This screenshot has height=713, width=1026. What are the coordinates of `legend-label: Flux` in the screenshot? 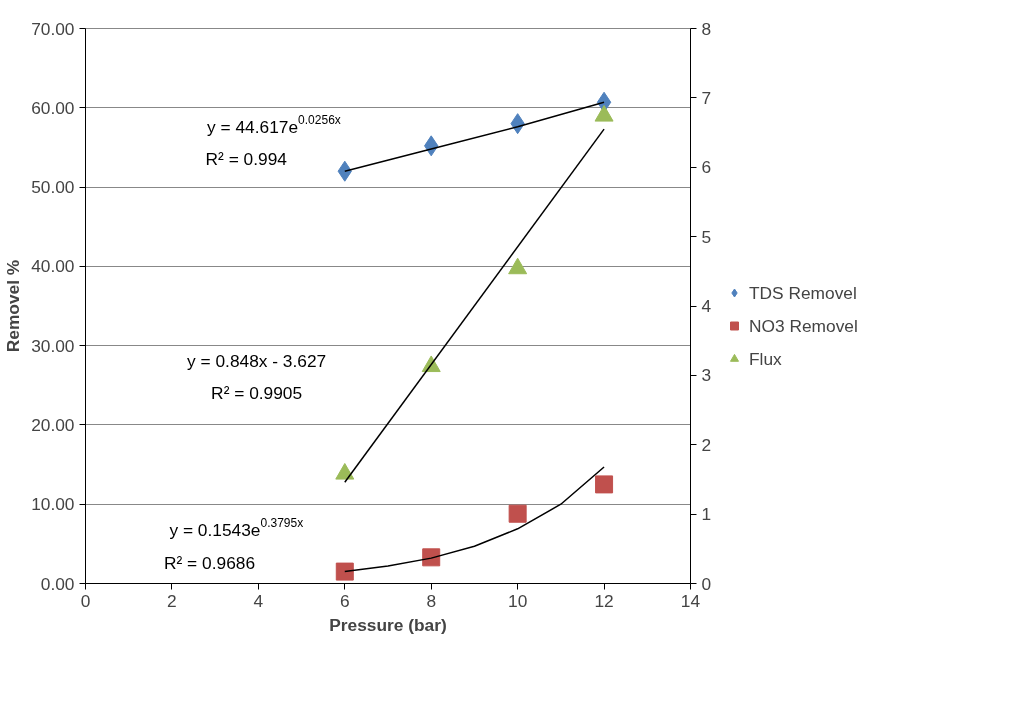 It's located at (765, 358).